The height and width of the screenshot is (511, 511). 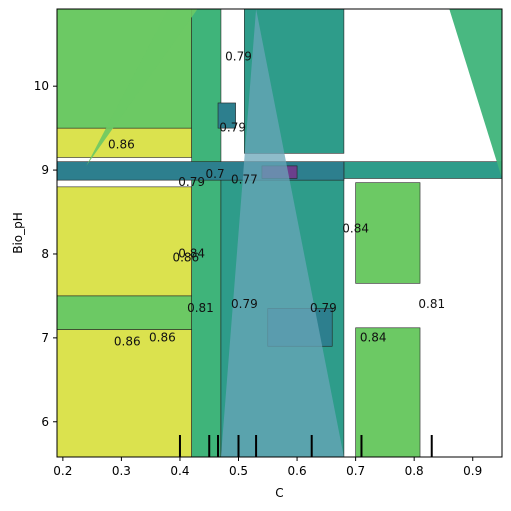 I want to click on x-tick-label: 0.4, so click(x=179, y=471).